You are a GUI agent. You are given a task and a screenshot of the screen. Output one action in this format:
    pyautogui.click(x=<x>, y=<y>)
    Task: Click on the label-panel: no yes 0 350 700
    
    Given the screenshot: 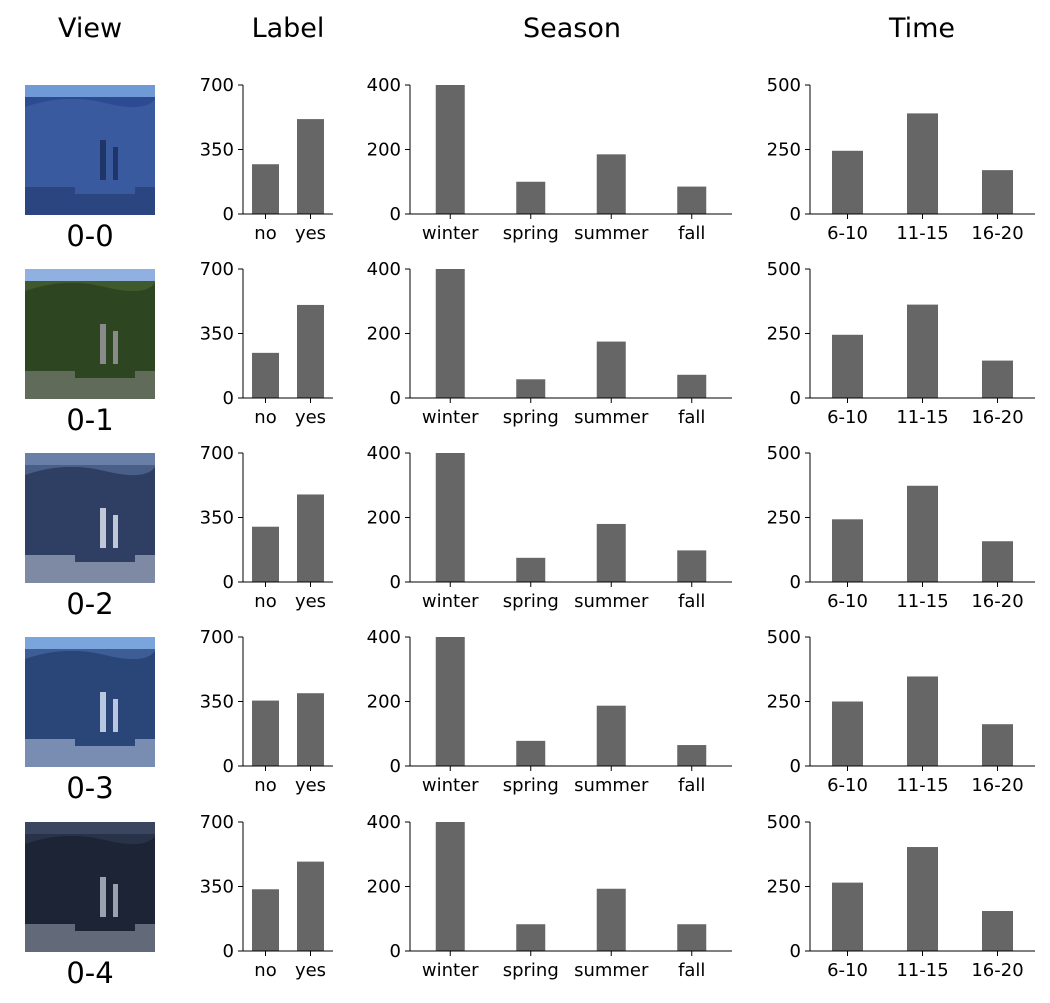 What is the action you would take?
    pyautogui.click(x=266, y=527)
    